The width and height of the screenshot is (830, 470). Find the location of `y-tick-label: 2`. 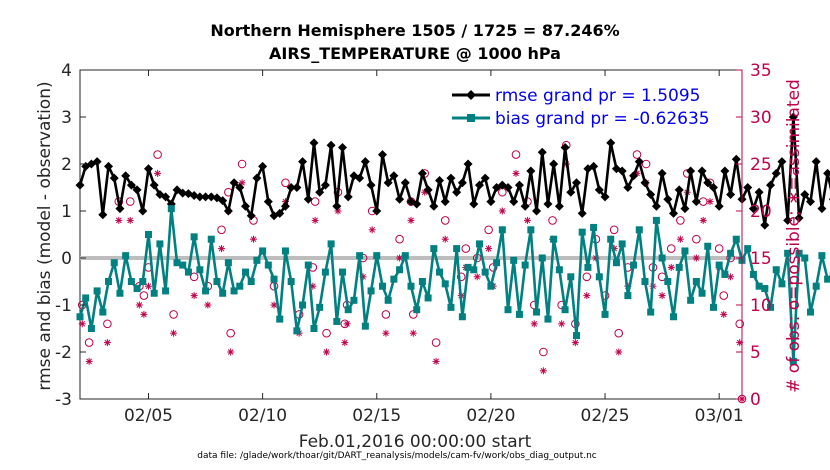

y-tick-label: 2 is located at coordinates (66, 165).